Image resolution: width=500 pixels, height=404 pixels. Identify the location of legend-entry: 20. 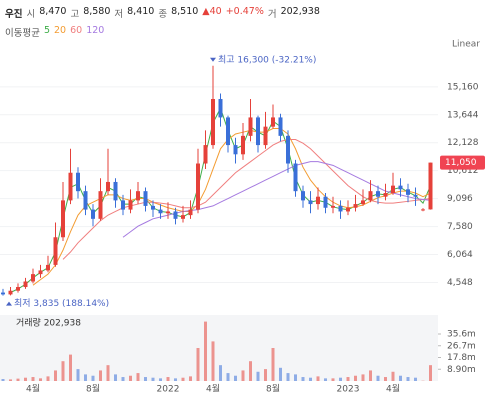
(60, 30).